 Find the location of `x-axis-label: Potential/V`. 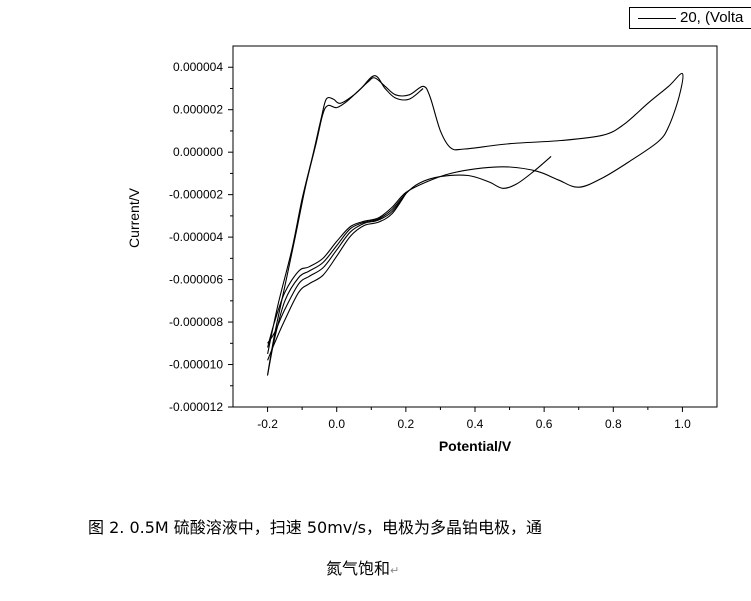

x-axis-label: Potential/V is located at coordinates (475, 446).